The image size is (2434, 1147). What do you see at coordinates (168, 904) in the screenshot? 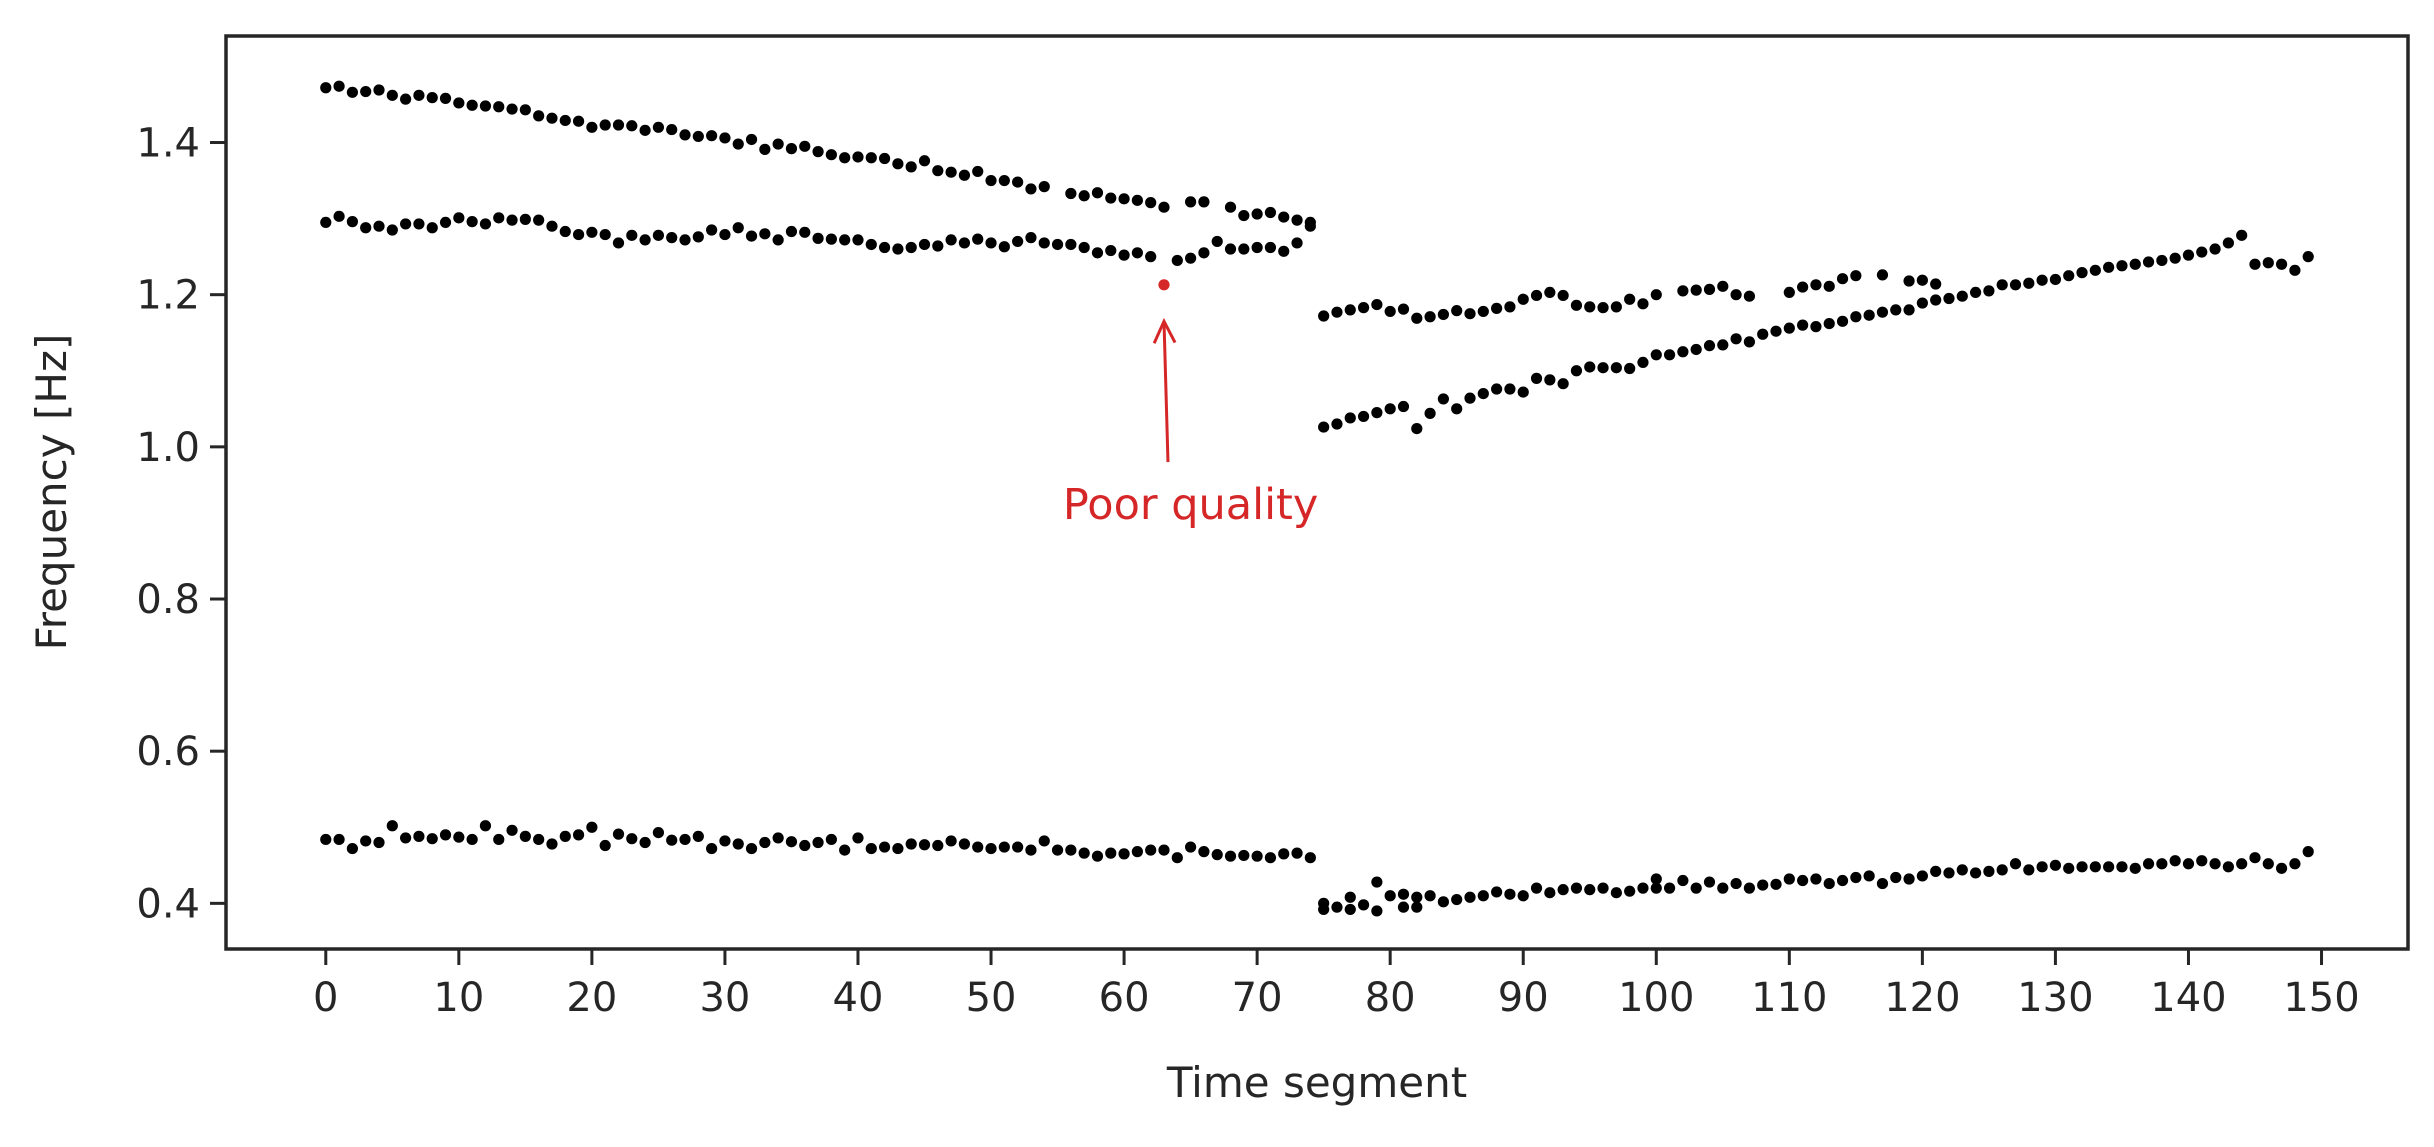
I see `y-tick-label: 0.4` at bounding box center [168, 904].